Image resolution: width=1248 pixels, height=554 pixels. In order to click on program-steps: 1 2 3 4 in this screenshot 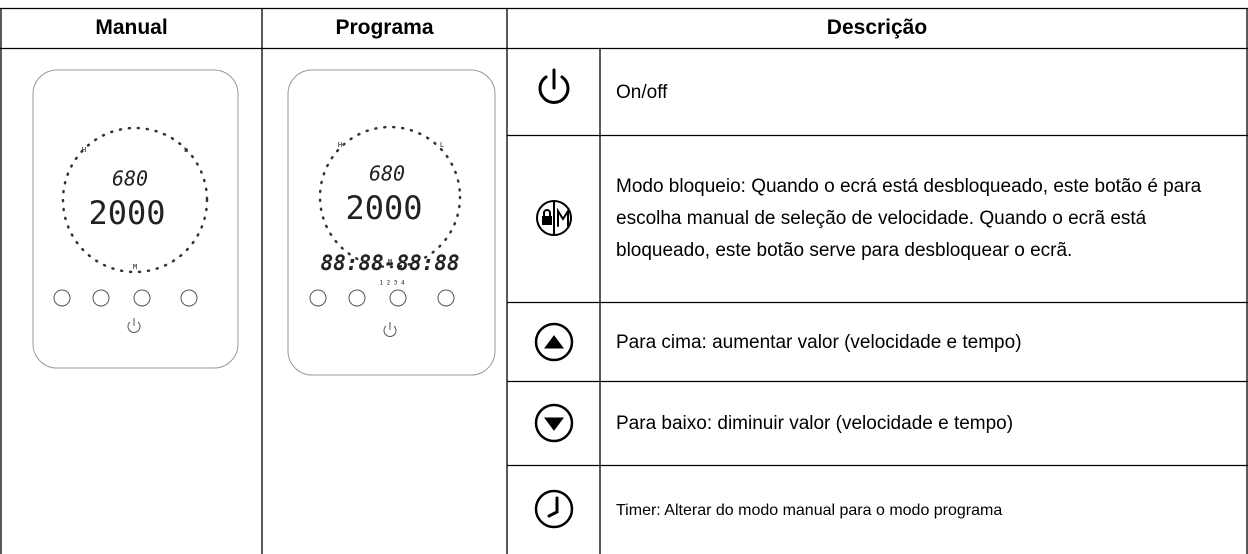, I will do `click(392, 283)`.